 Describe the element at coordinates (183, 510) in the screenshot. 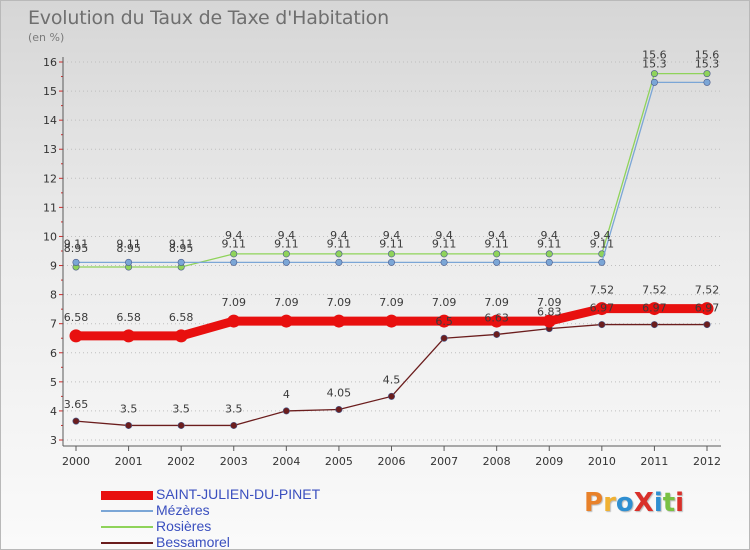

I see `legend-label-mezeres: Mézères` at that location.